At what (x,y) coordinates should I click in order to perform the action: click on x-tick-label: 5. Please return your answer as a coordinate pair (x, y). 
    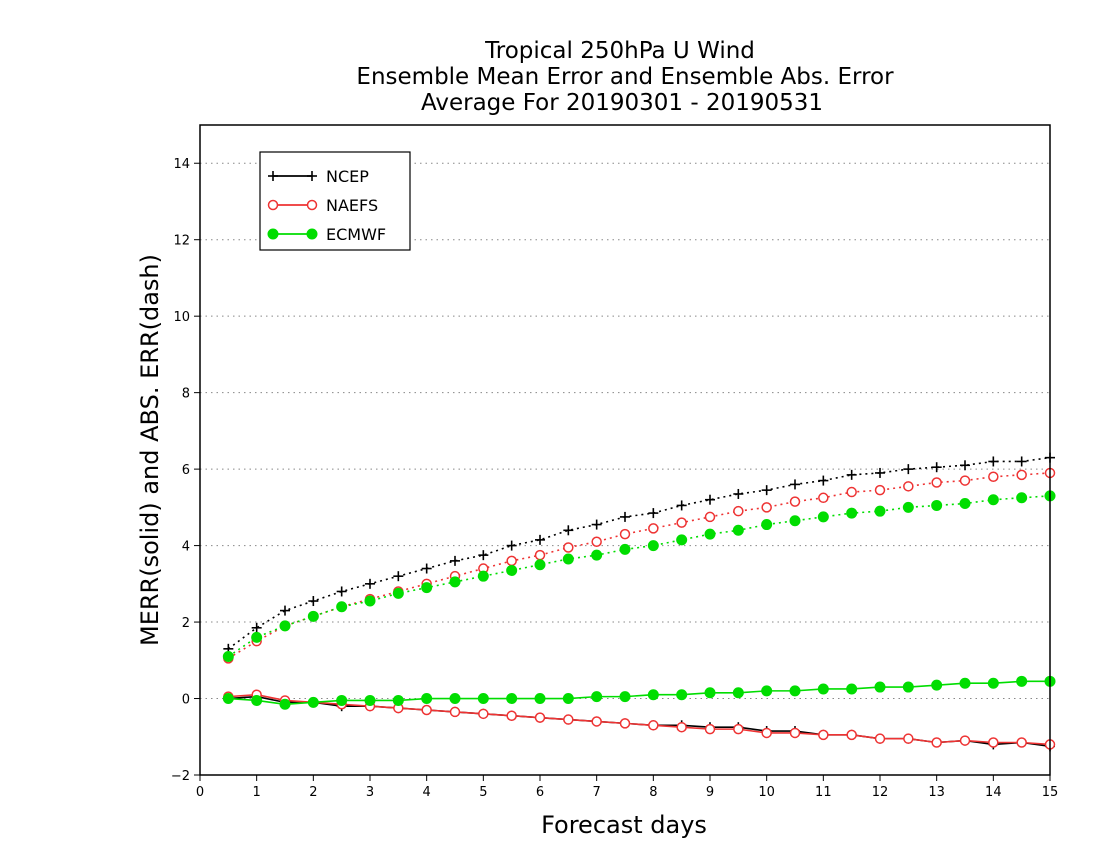
    Looking at the image, I should click on (483, 792).